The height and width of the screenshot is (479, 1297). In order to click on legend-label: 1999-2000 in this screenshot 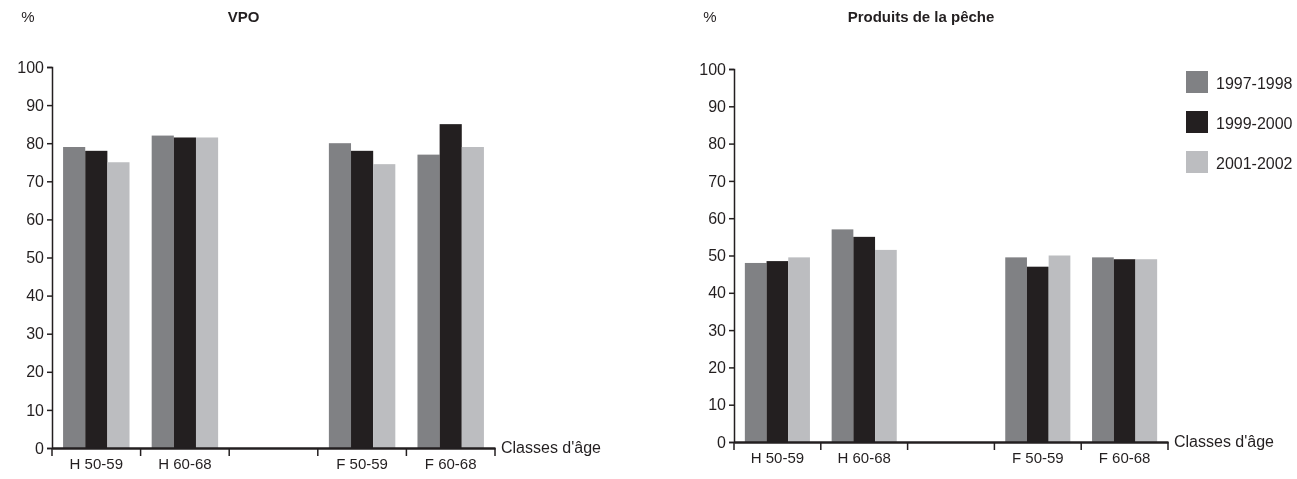, I will do `click(1254, 123)`.